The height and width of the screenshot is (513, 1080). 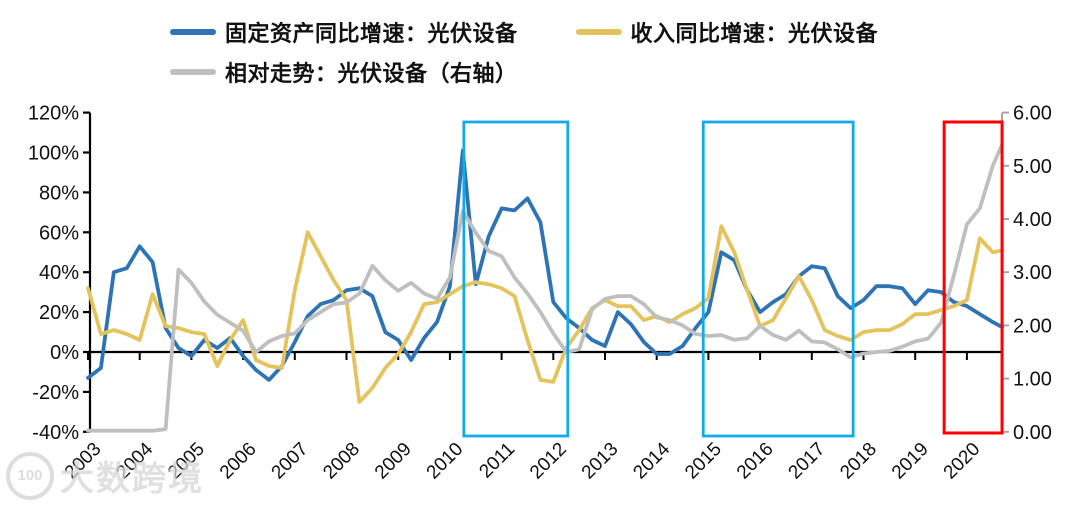 I want to click on highlight-box-red-2020, so click(x=973, y=277).